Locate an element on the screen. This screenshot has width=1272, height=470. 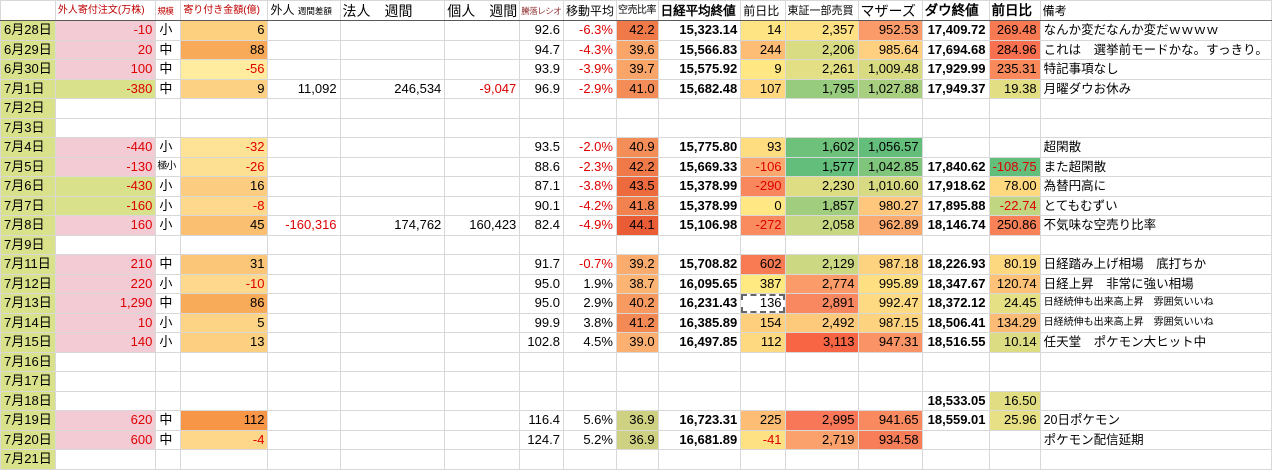
cell-remarks: 任天堂 ポケモン大ヒット中 is located at coordinates (1155, 342).